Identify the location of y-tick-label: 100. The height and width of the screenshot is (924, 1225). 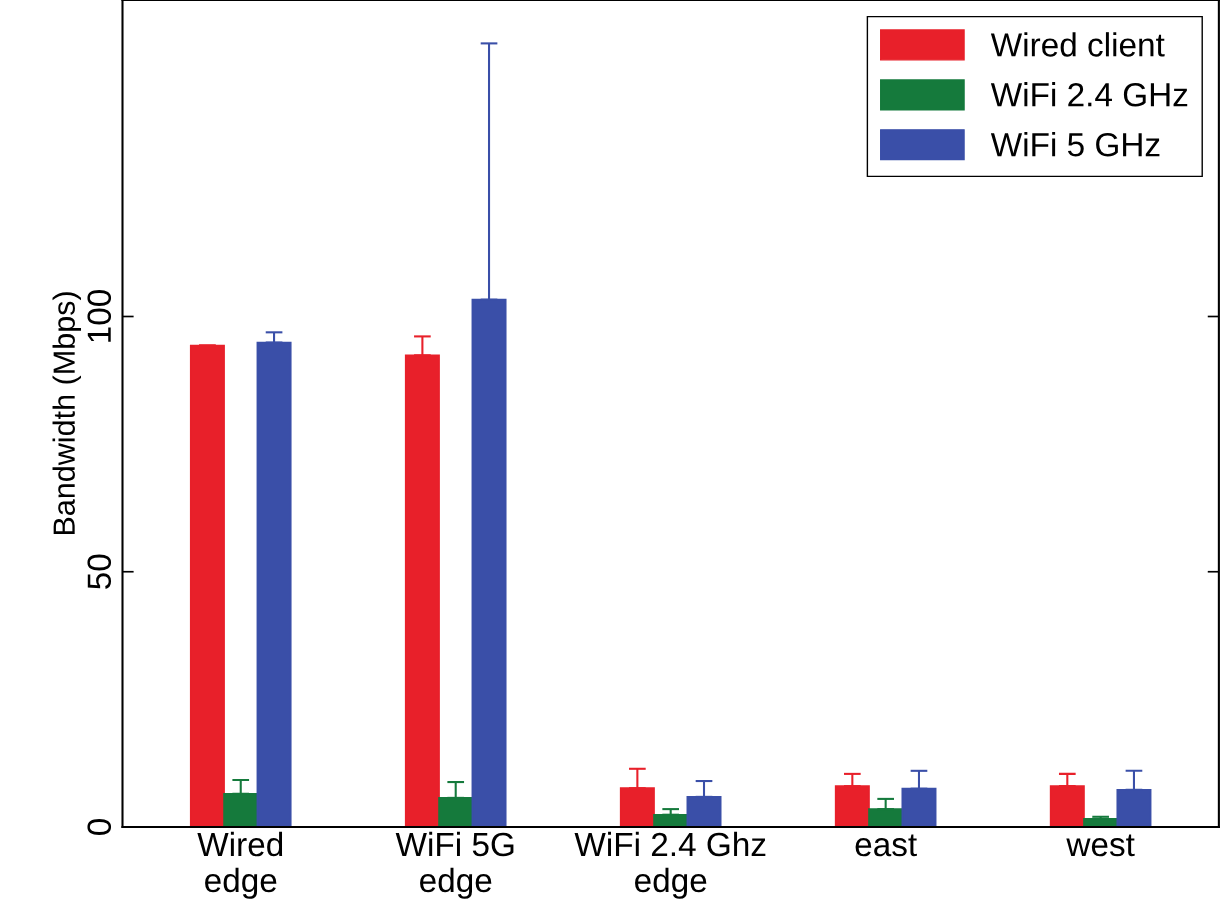
(99, 315).